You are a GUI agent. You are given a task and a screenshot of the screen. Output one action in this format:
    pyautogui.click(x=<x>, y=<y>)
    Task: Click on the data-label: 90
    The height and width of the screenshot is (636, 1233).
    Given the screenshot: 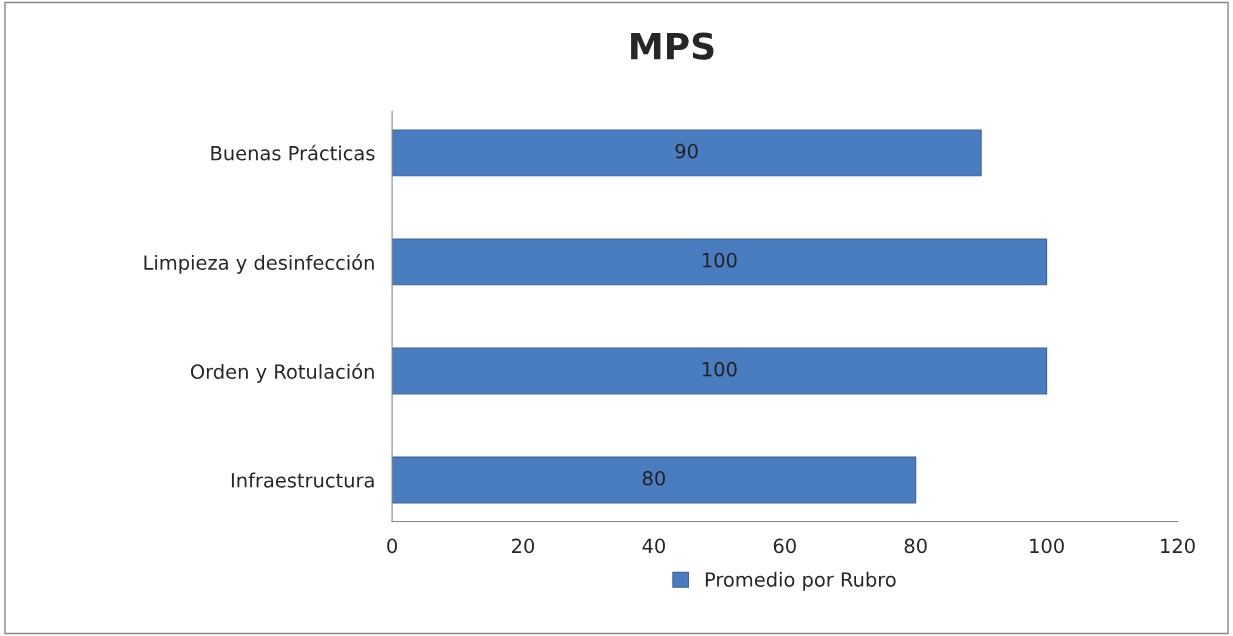 What is the action you would take?
    pyautogui.click(x=686, y=151)
    